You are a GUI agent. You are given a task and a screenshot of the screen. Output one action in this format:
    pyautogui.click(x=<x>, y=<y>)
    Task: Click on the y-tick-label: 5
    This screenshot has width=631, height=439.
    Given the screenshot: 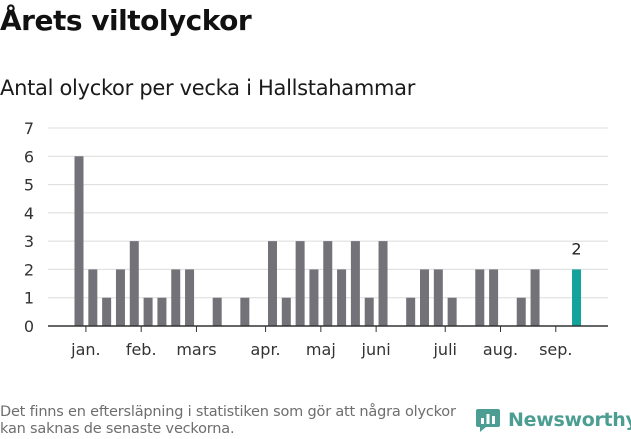 What is the action you would take?
    pyautogui.click(x=29, y=185)
    